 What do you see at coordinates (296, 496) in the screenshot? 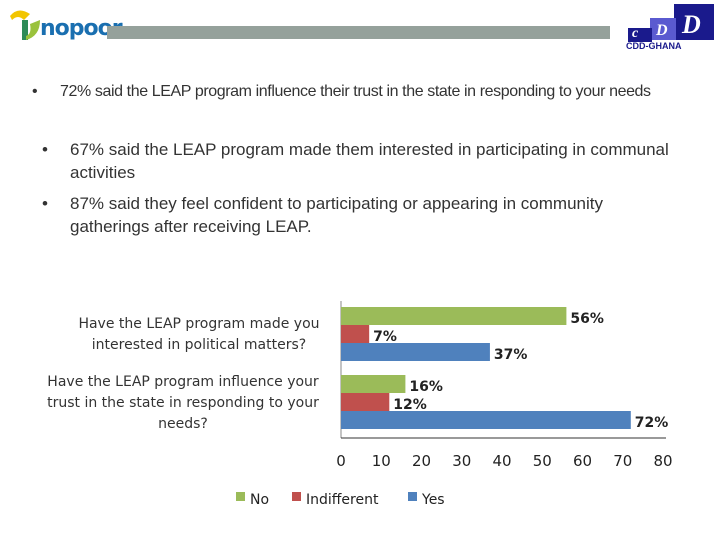
I see `legend-swatch-indifferent` at bounding box center [296, 496].